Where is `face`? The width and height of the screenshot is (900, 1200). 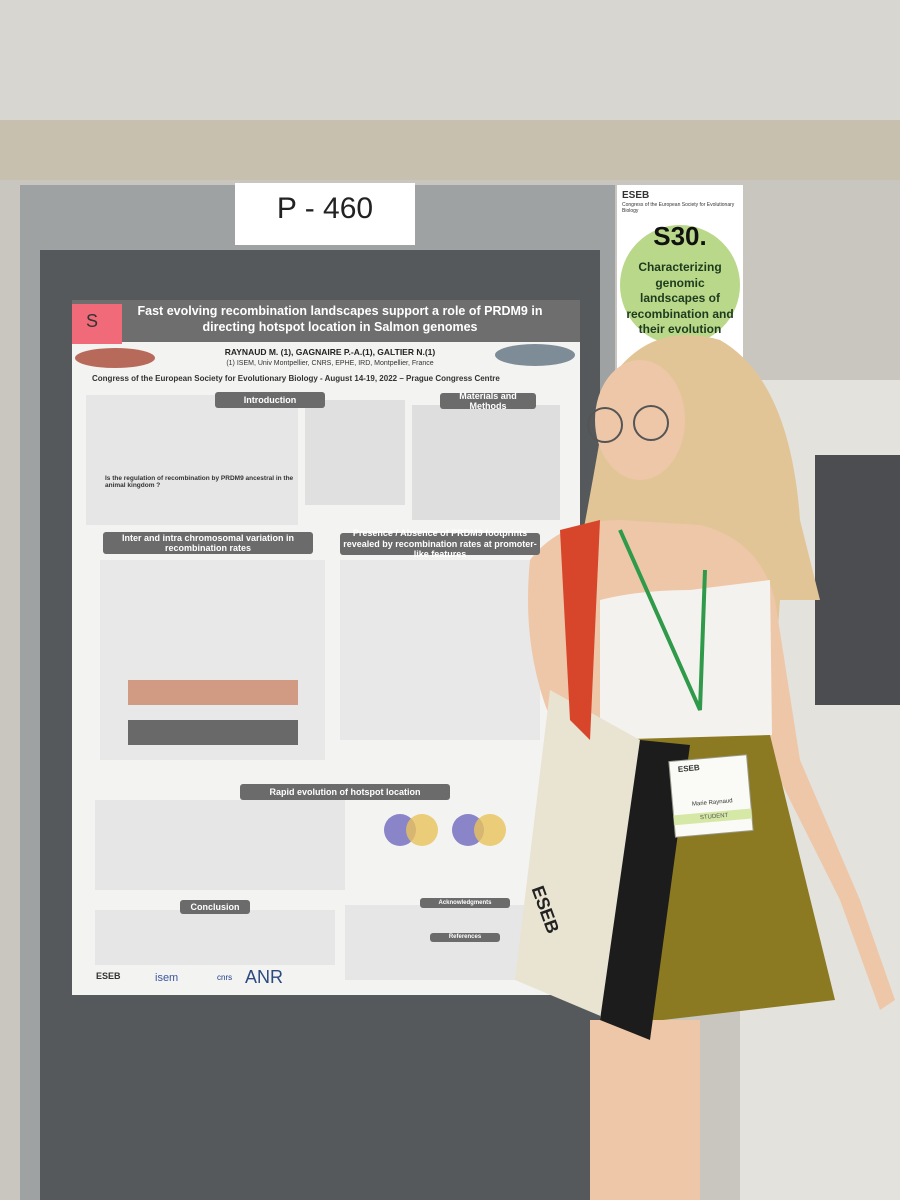
face is located at coordinates (640, 420).